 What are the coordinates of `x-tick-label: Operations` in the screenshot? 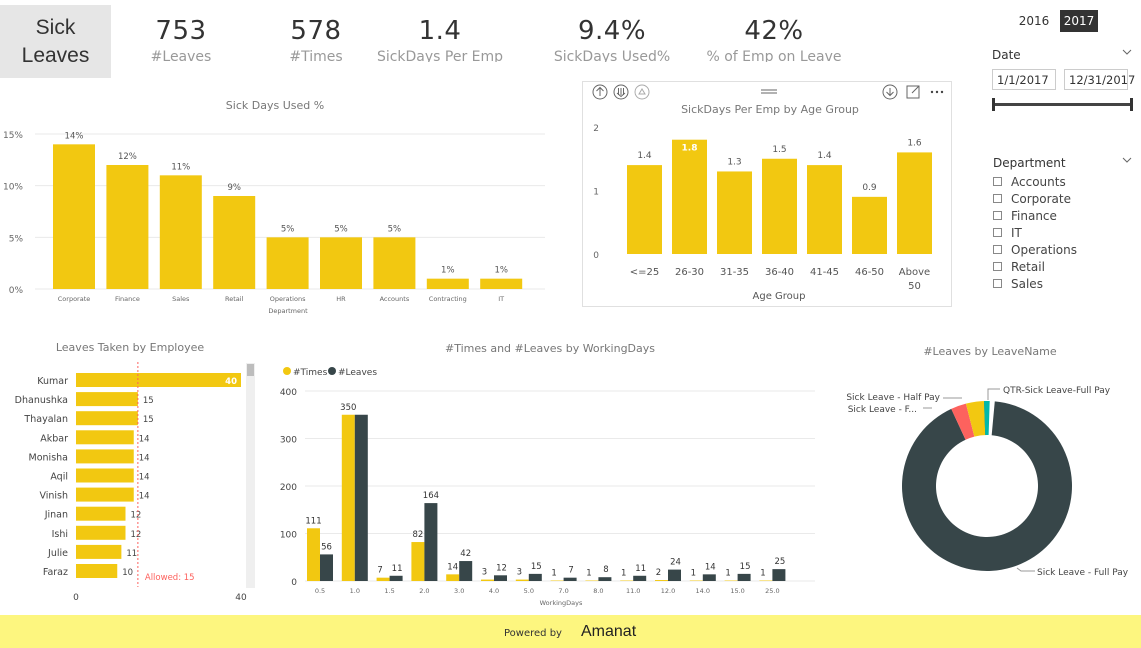 It's located at (288, 299).